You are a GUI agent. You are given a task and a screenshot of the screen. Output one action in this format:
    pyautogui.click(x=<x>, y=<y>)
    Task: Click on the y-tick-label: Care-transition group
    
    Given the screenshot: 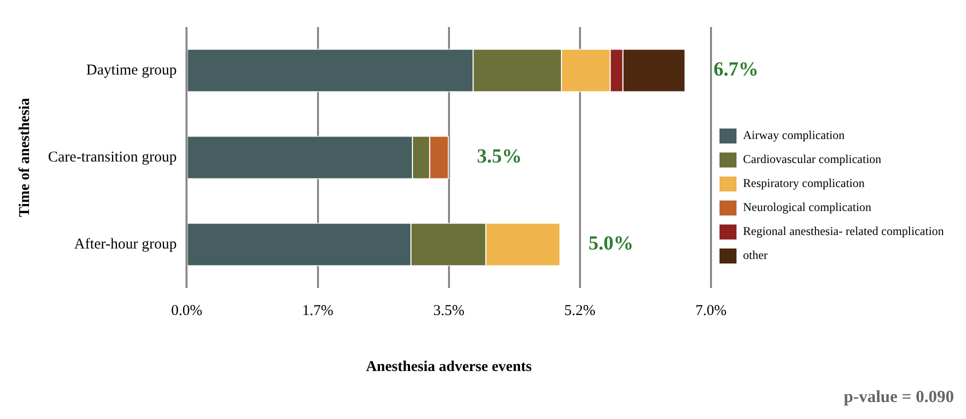 What is the action you would take?
    pyautogui.click(x=112, y=157)
    